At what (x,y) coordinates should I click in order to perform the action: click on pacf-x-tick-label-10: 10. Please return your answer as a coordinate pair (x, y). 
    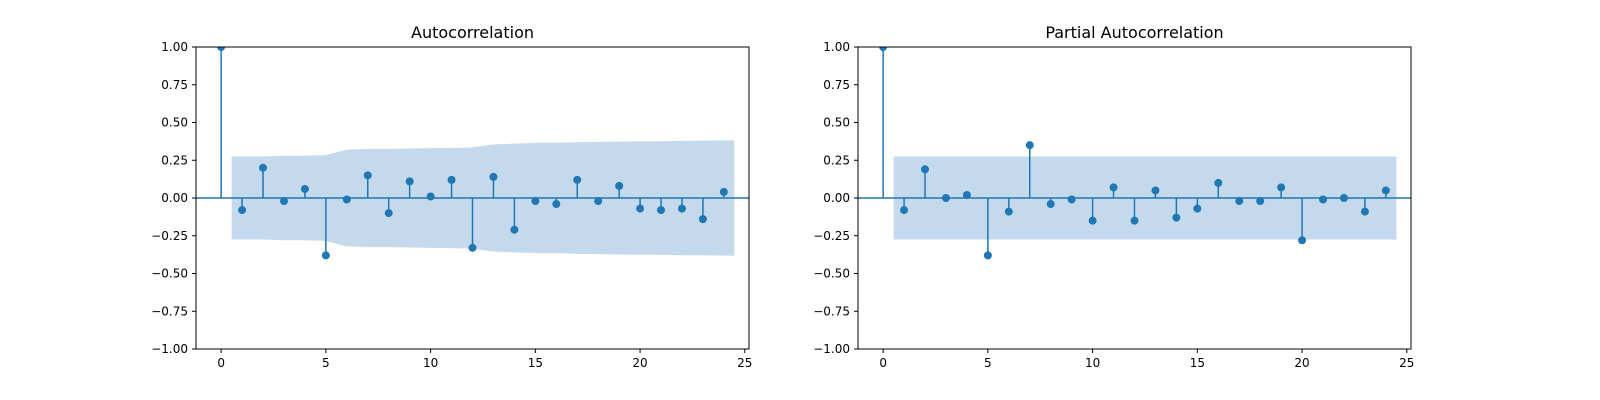
    Looking at the image, I should click on (1092, 363).